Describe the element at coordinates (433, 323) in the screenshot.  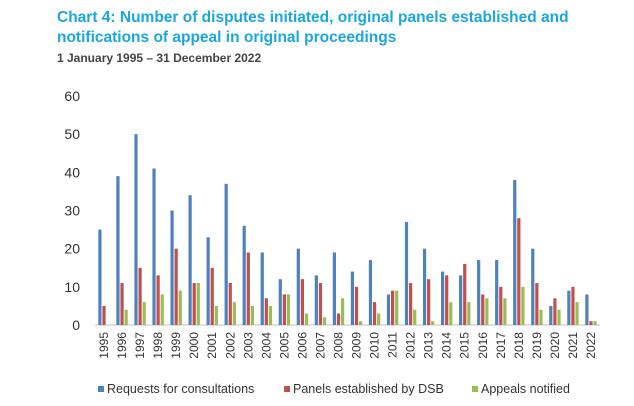
I see `bar-appeals-notified-2013` at that location.